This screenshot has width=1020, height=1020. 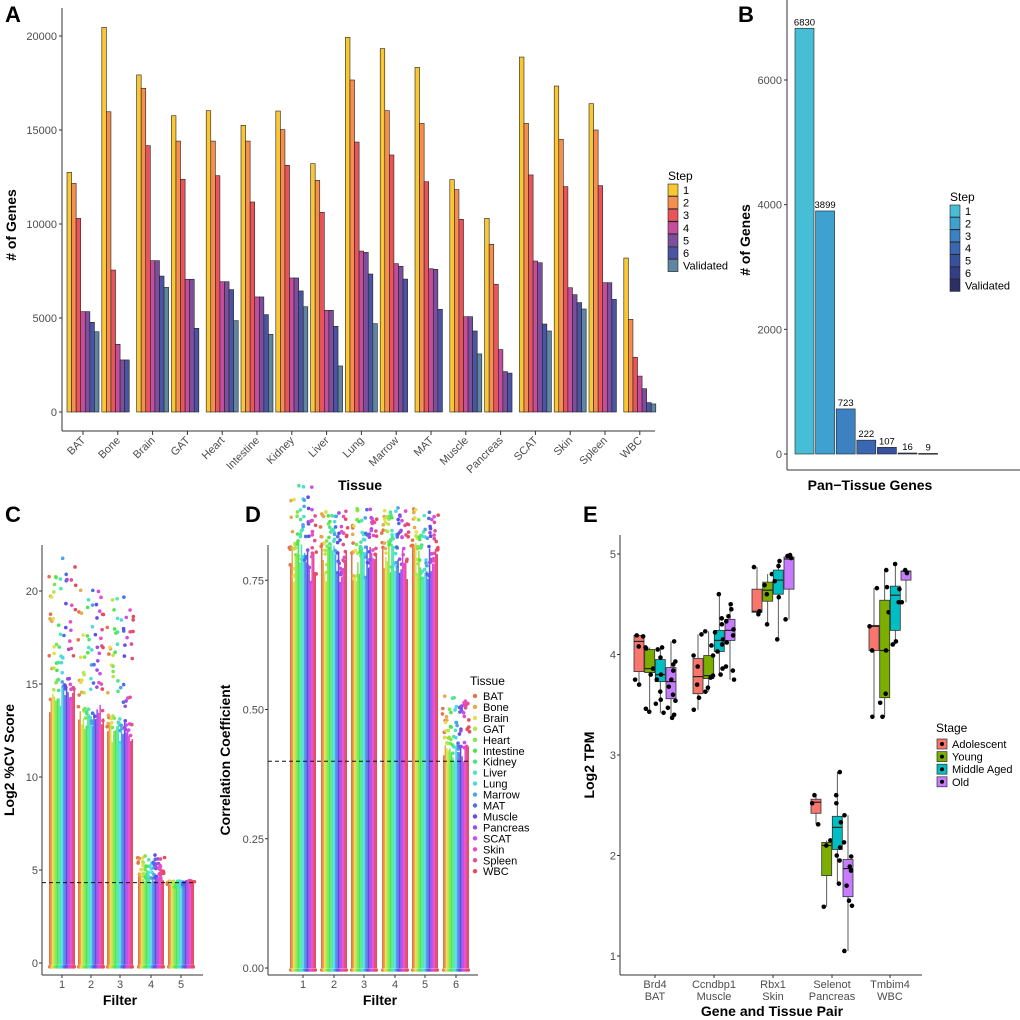 I want to click on y-tick-label: 0.50, so click(x=253, y=711).